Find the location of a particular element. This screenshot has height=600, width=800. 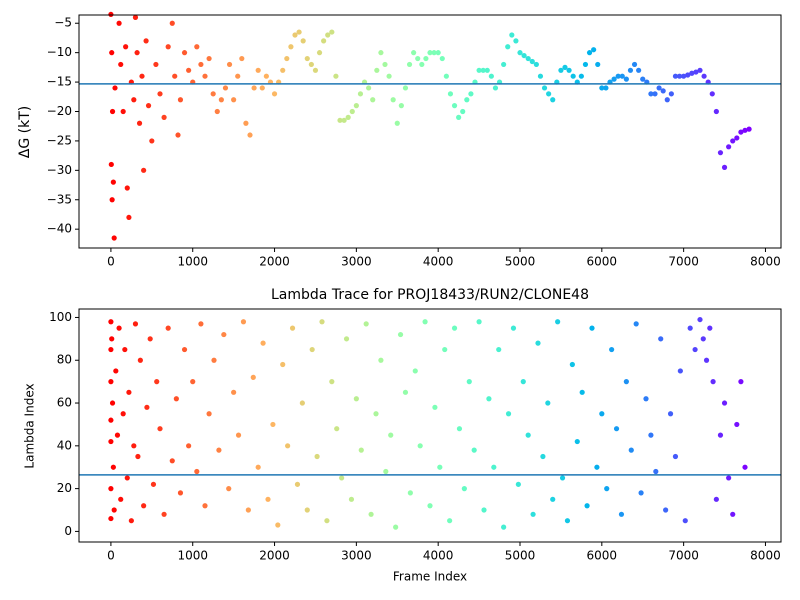

x-tick-label: 2000 is located at coordinates (274, 556).